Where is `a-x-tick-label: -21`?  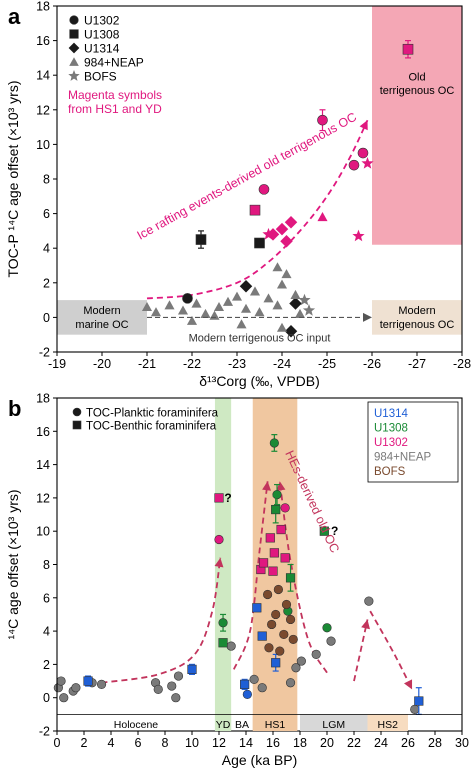
a-x-tick-label: -21 is located at coordinates (147, 364).